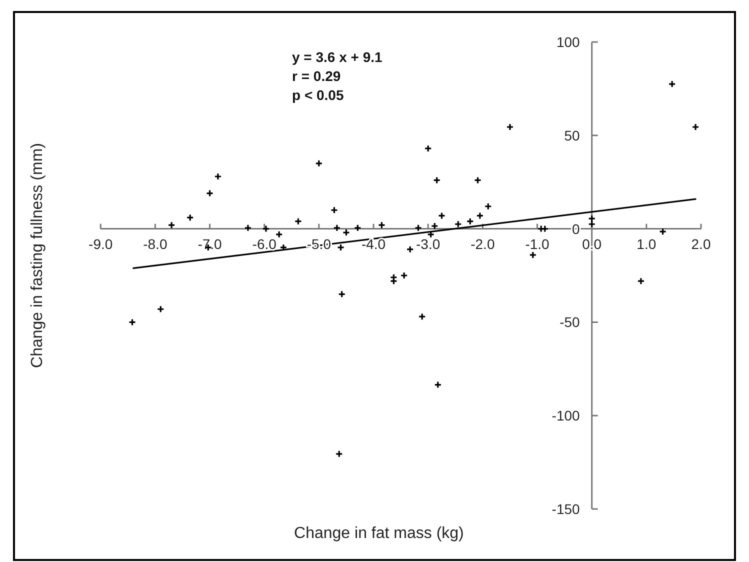 This screenshot has height=562, width=749. I want to click on y-tick-label: -150, so click(566, 509).